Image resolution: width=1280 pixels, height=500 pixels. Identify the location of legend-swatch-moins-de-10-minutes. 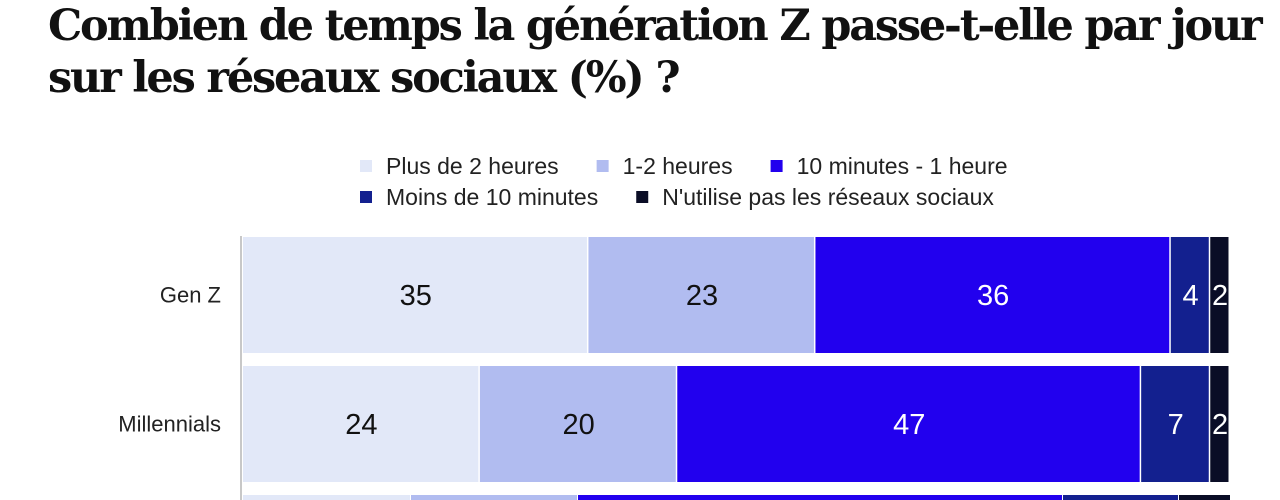
(366, 197).